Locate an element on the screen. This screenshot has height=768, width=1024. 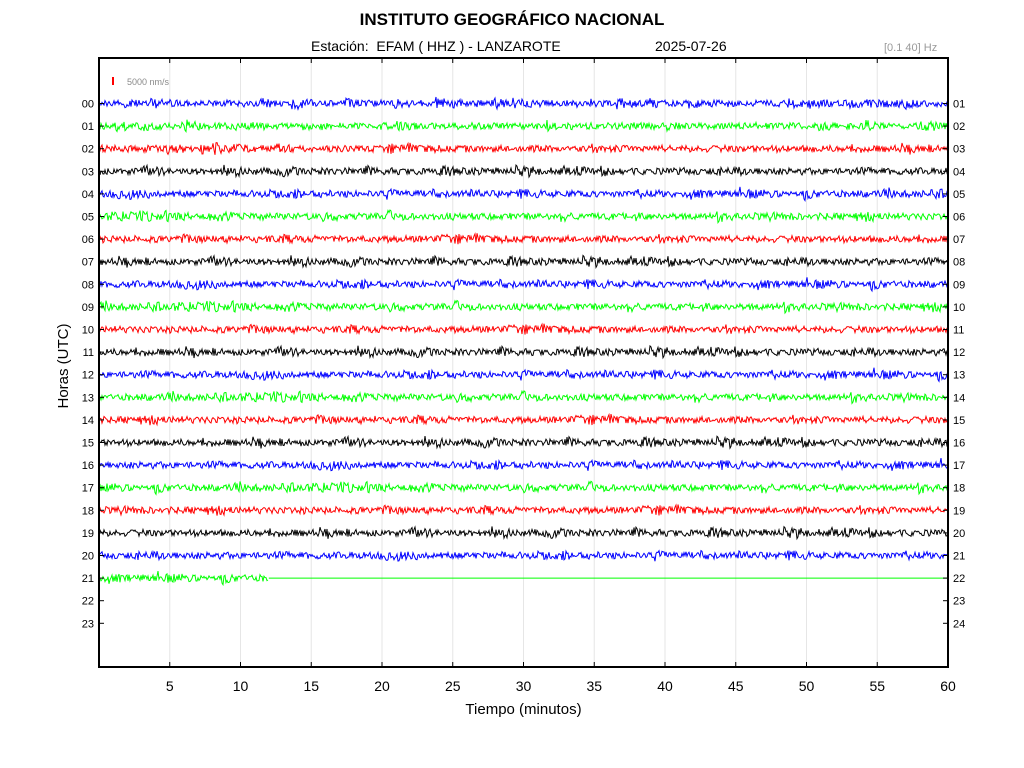
scale-bar is located at coordinates (113, 81).